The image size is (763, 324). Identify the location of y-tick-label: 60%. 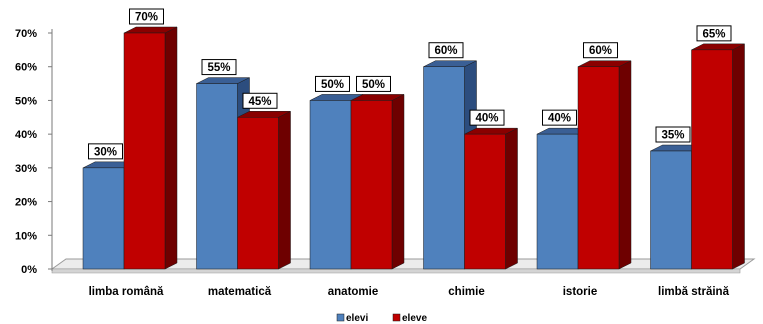
(26, 68).